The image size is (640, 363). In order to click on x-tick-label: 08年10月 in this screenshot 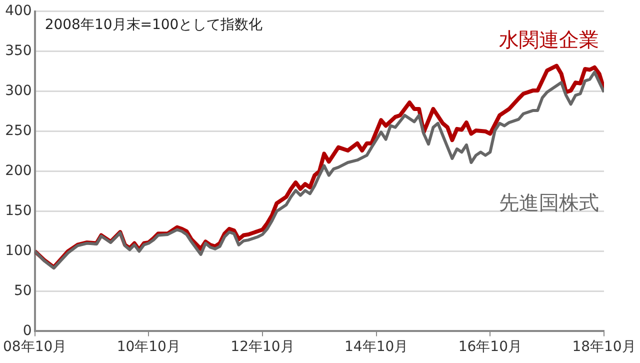, I will do `click(34, 347)`.